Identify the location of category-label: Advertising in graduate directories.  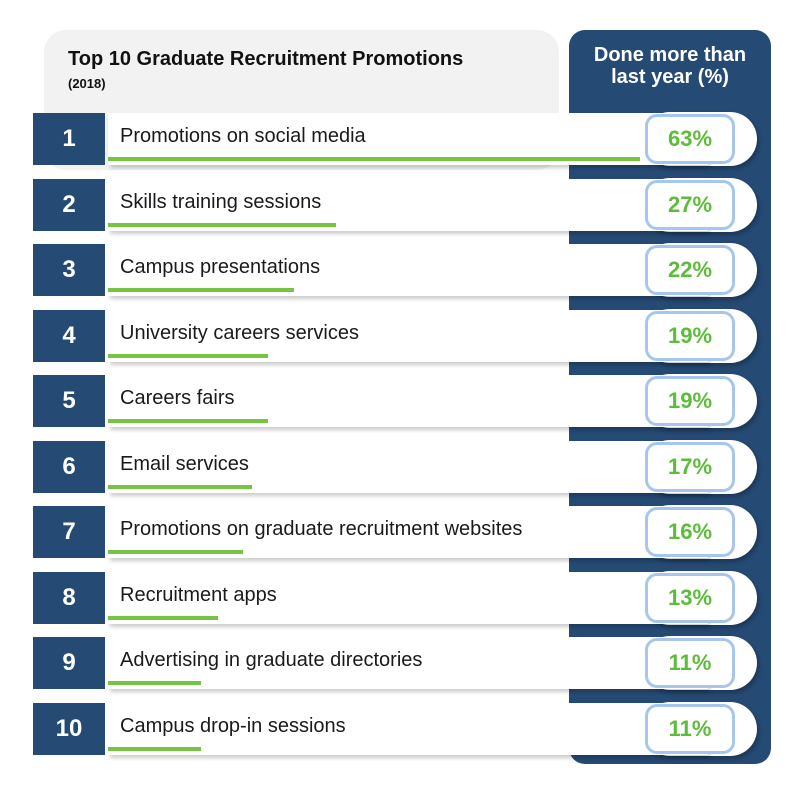
(271, 660).